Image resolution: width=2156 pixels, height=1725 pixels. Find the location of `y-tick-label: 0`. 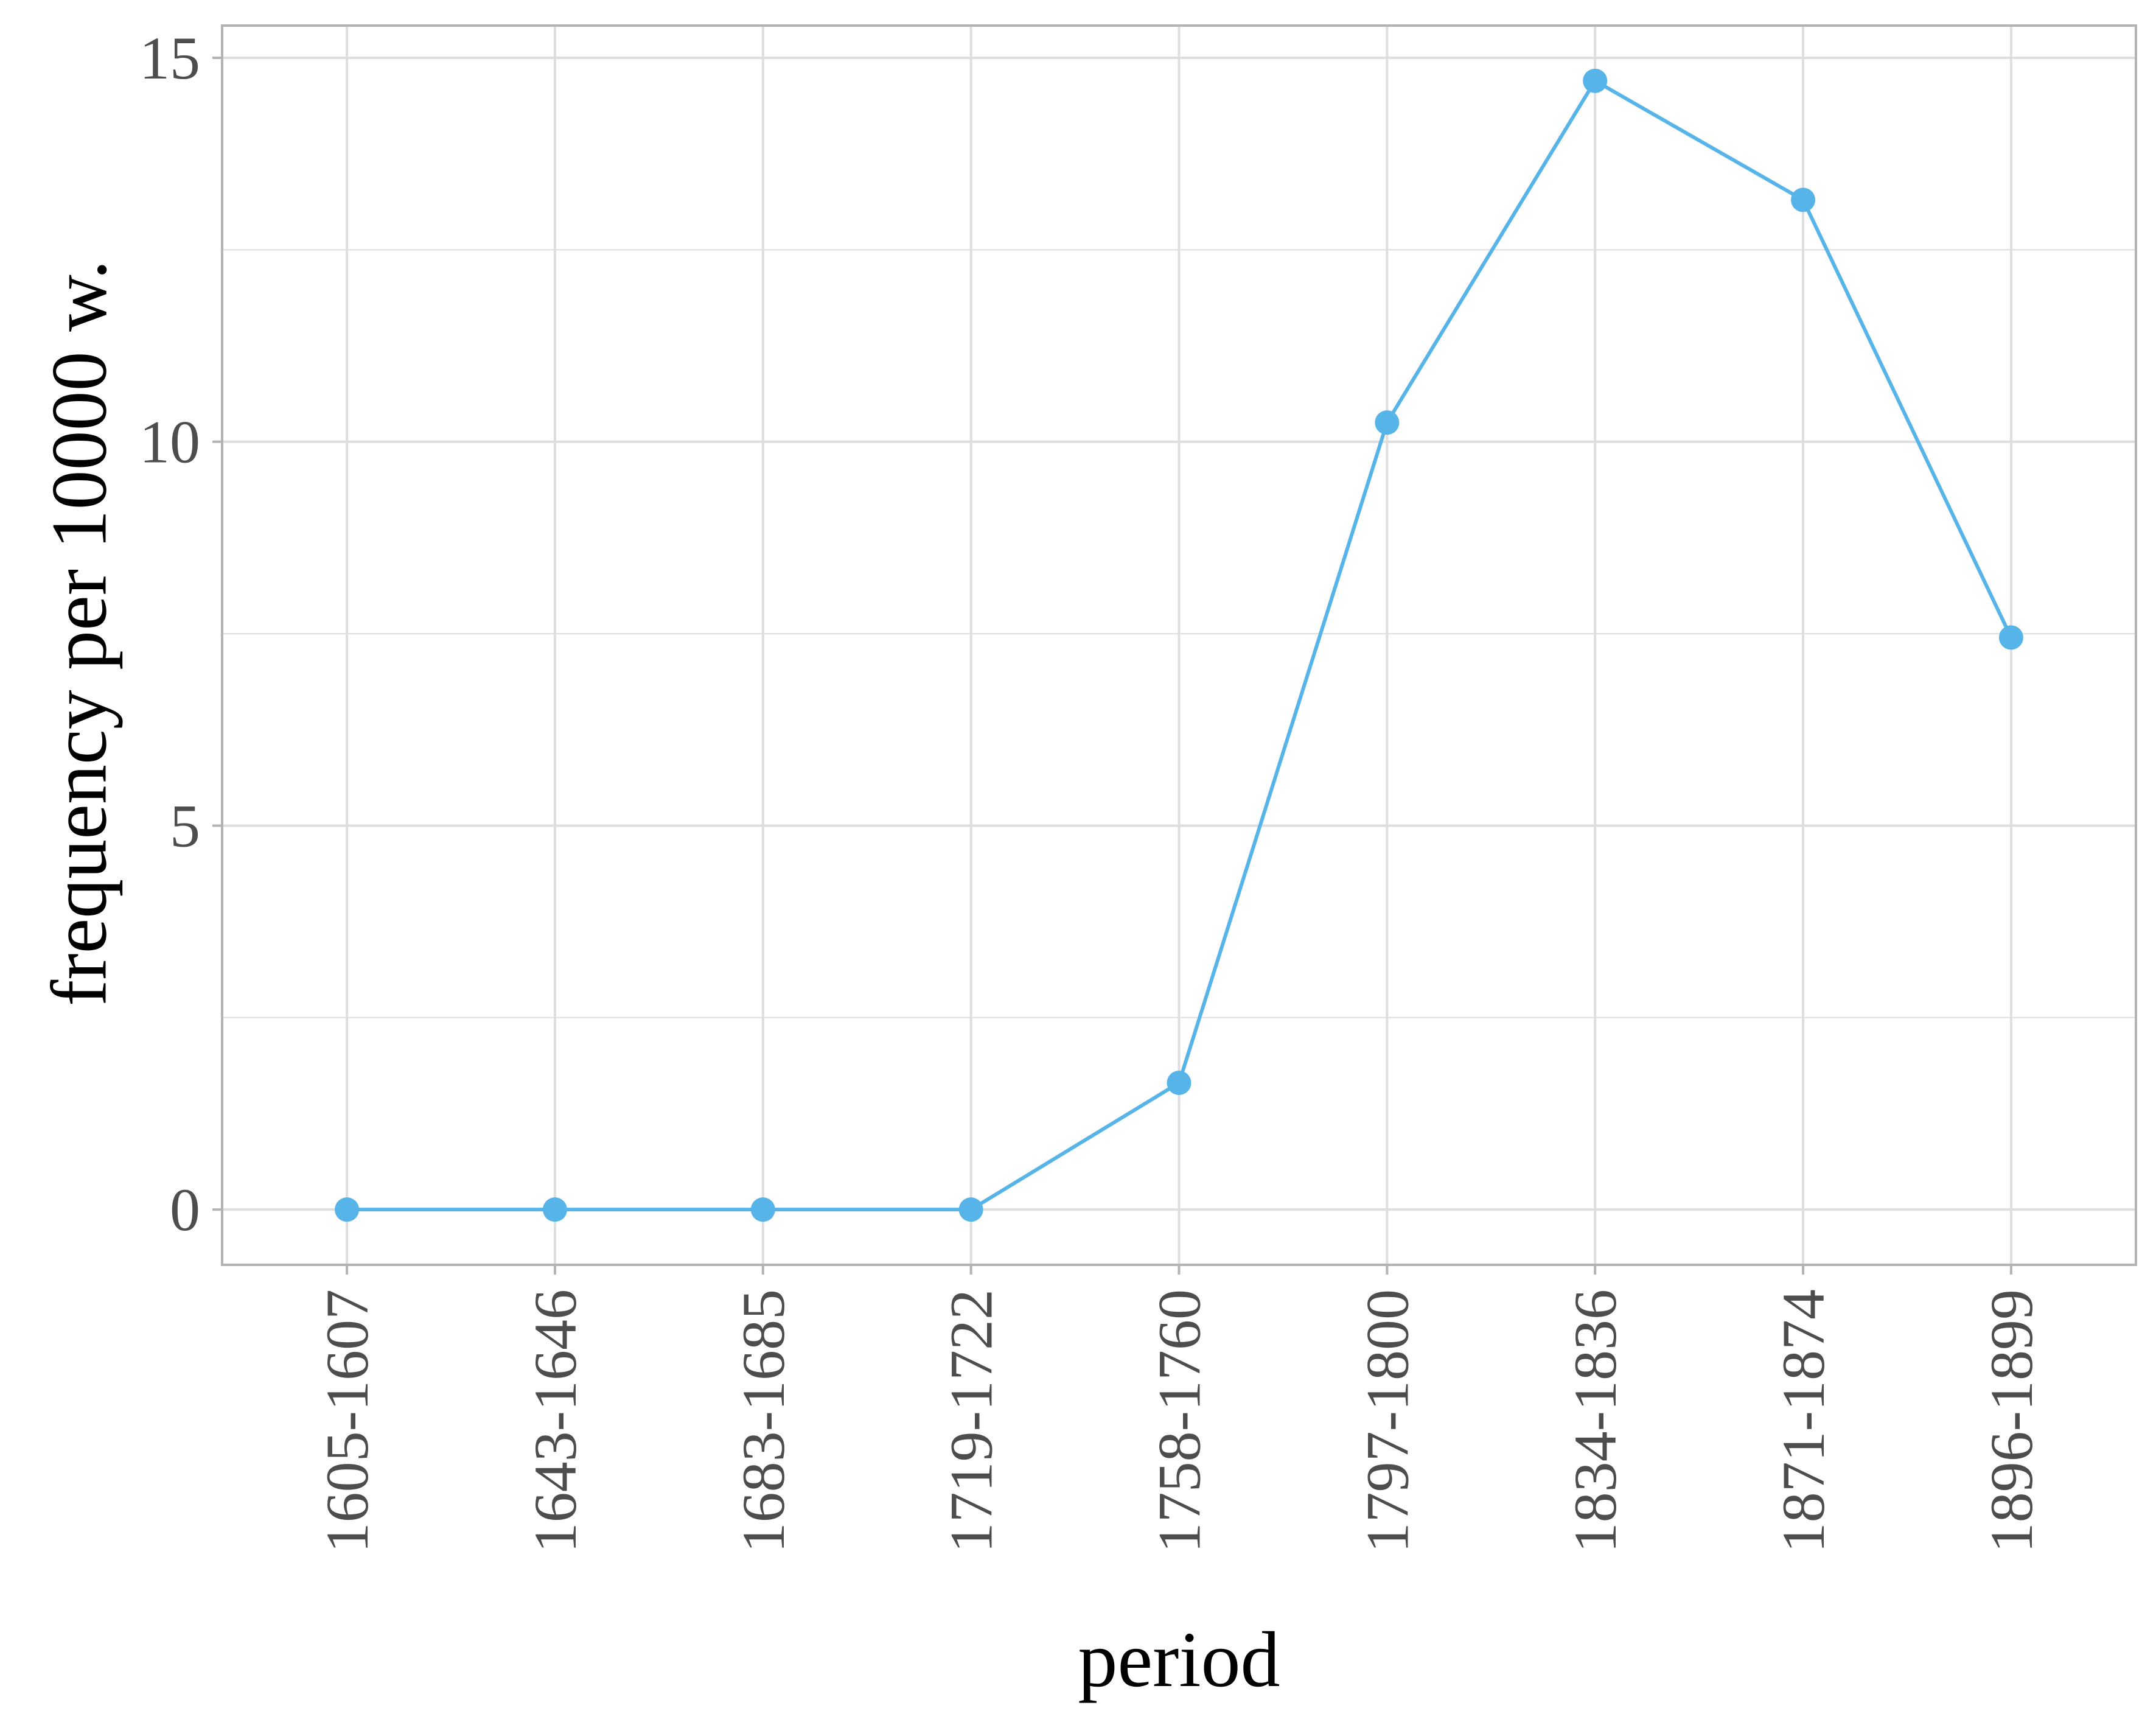

y-tick-label: 0 is located at coordinates (185, 1210).